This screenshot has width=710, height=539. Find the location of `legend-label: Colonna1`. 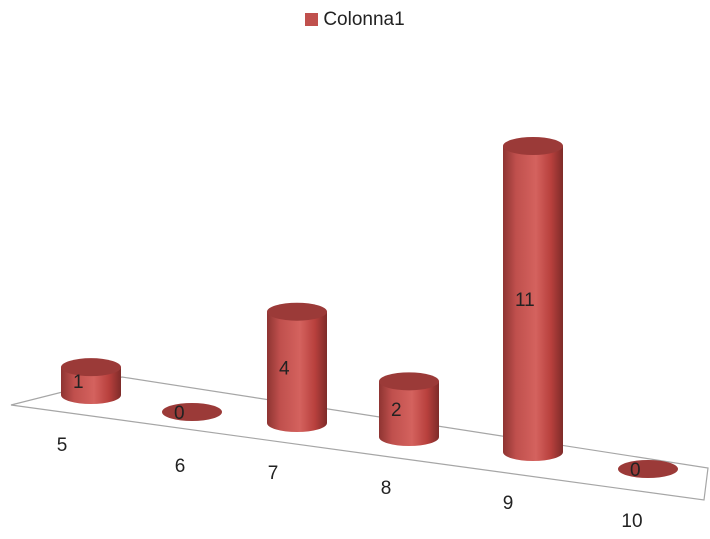

legend-label: Colonna1 is located at coordinates (364, 19).